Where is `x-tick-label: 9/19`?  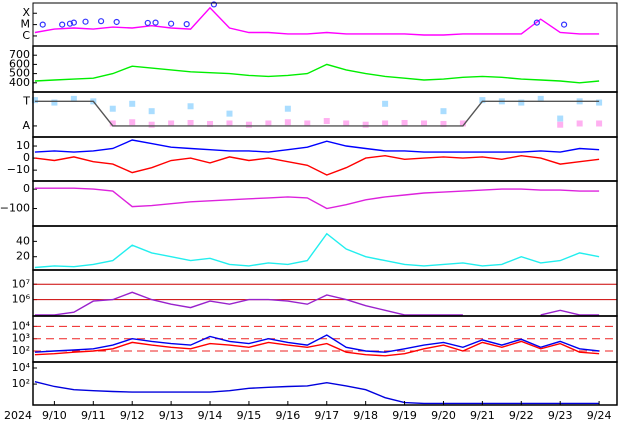
x-tick-label: 9/19 is located at coordinates (404, 415).